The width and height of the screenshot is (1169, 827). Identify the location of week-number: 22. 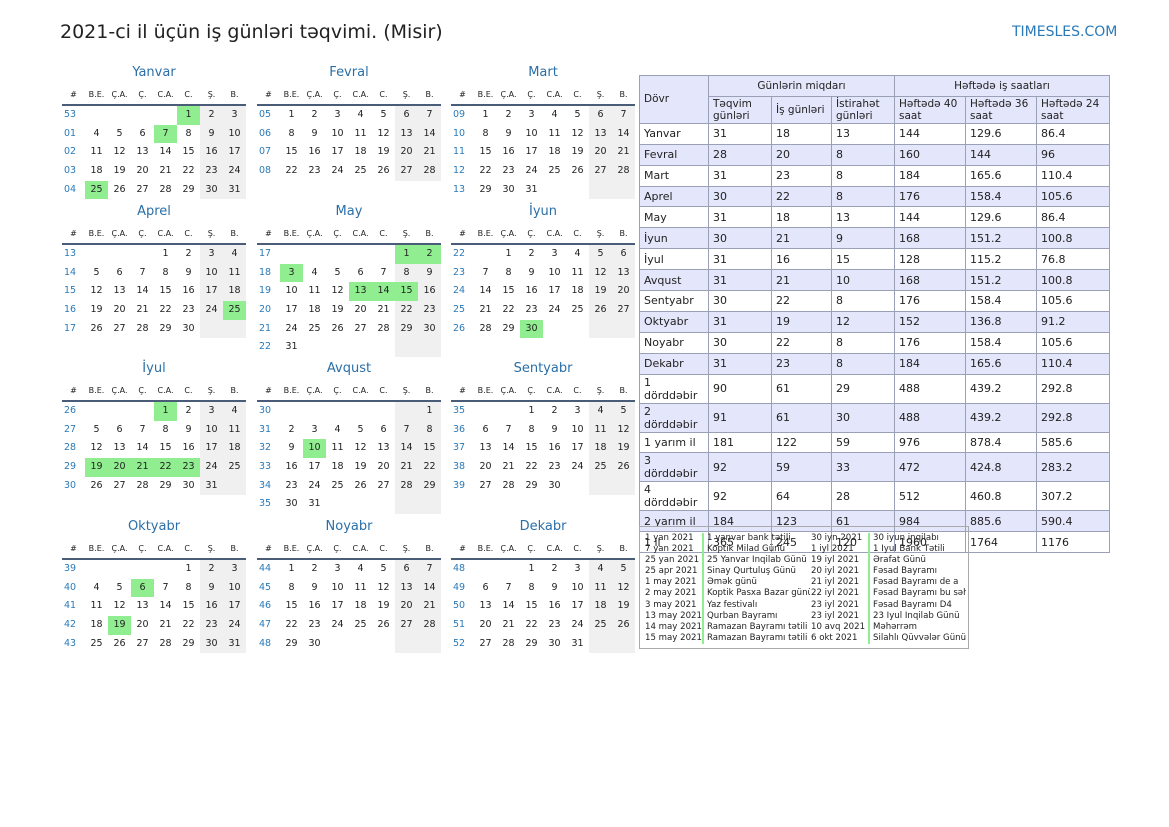
(265, 347).